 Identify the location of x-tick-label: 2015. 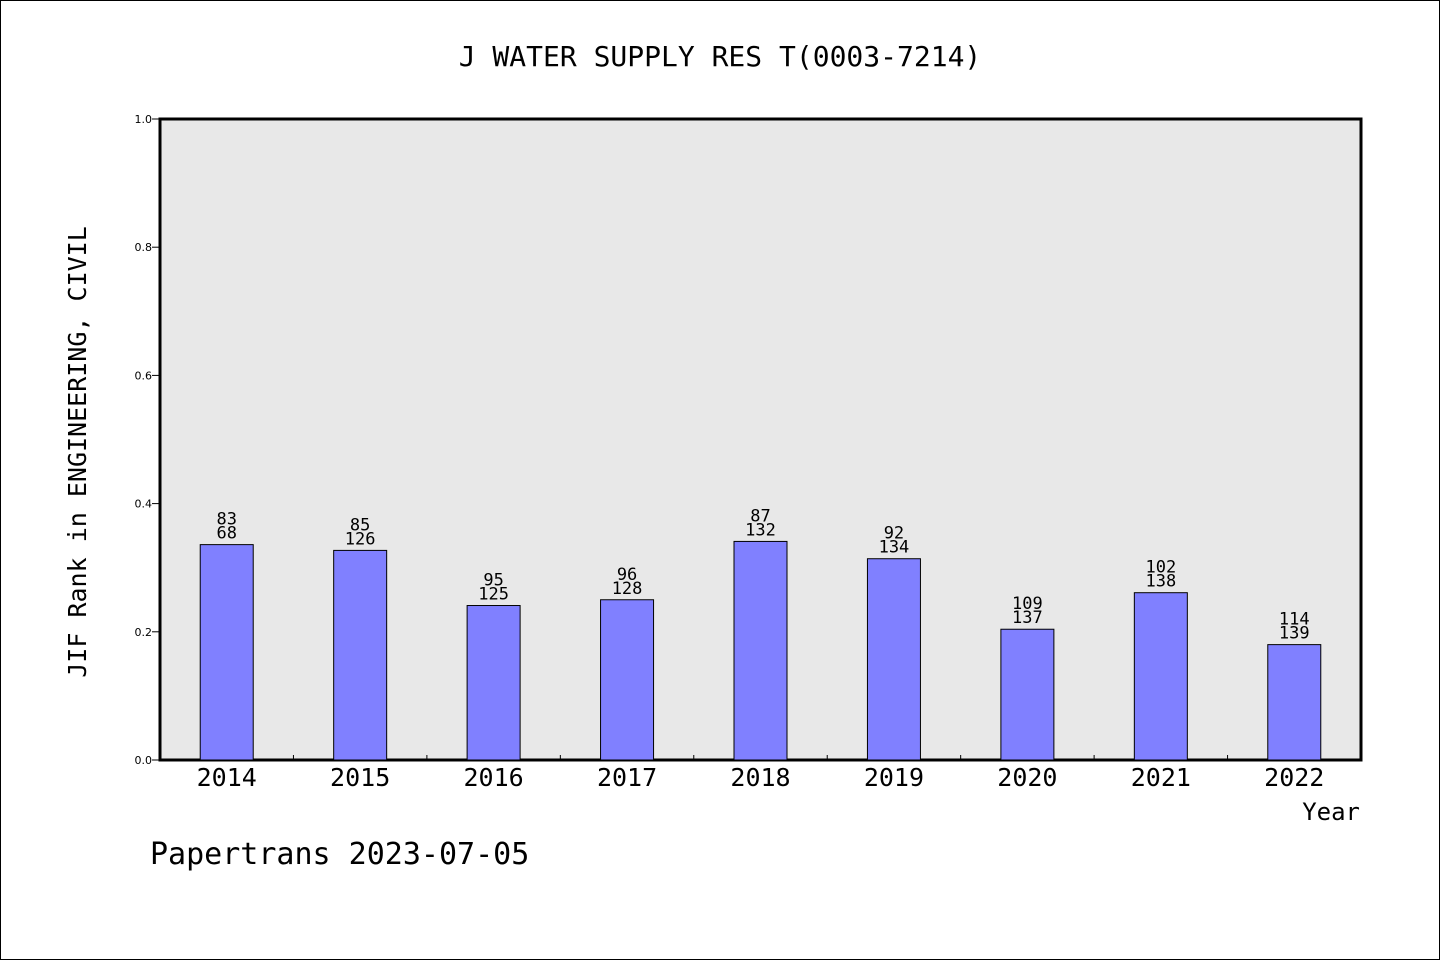
(360, 777).